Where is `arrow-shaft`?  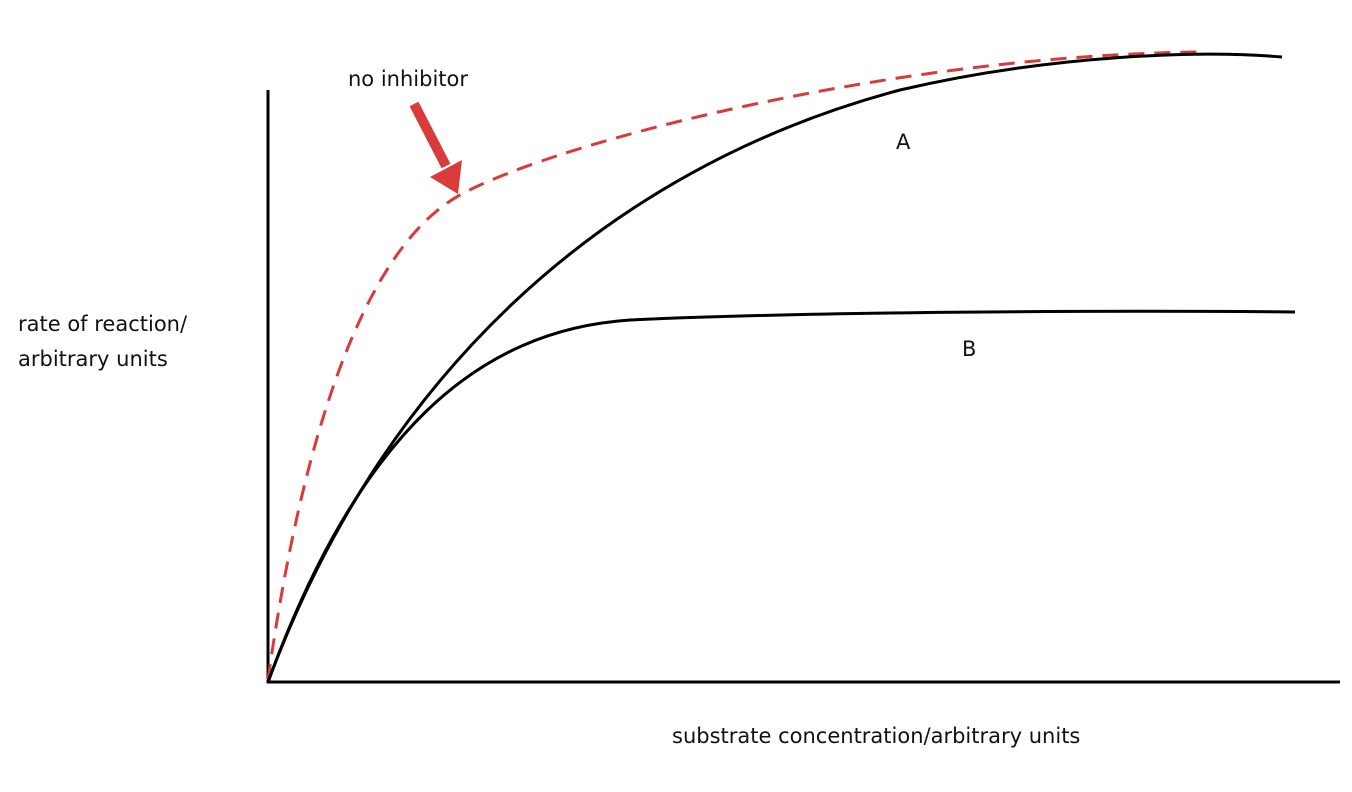 arrow-shaft is located at coordinates (430, 135).